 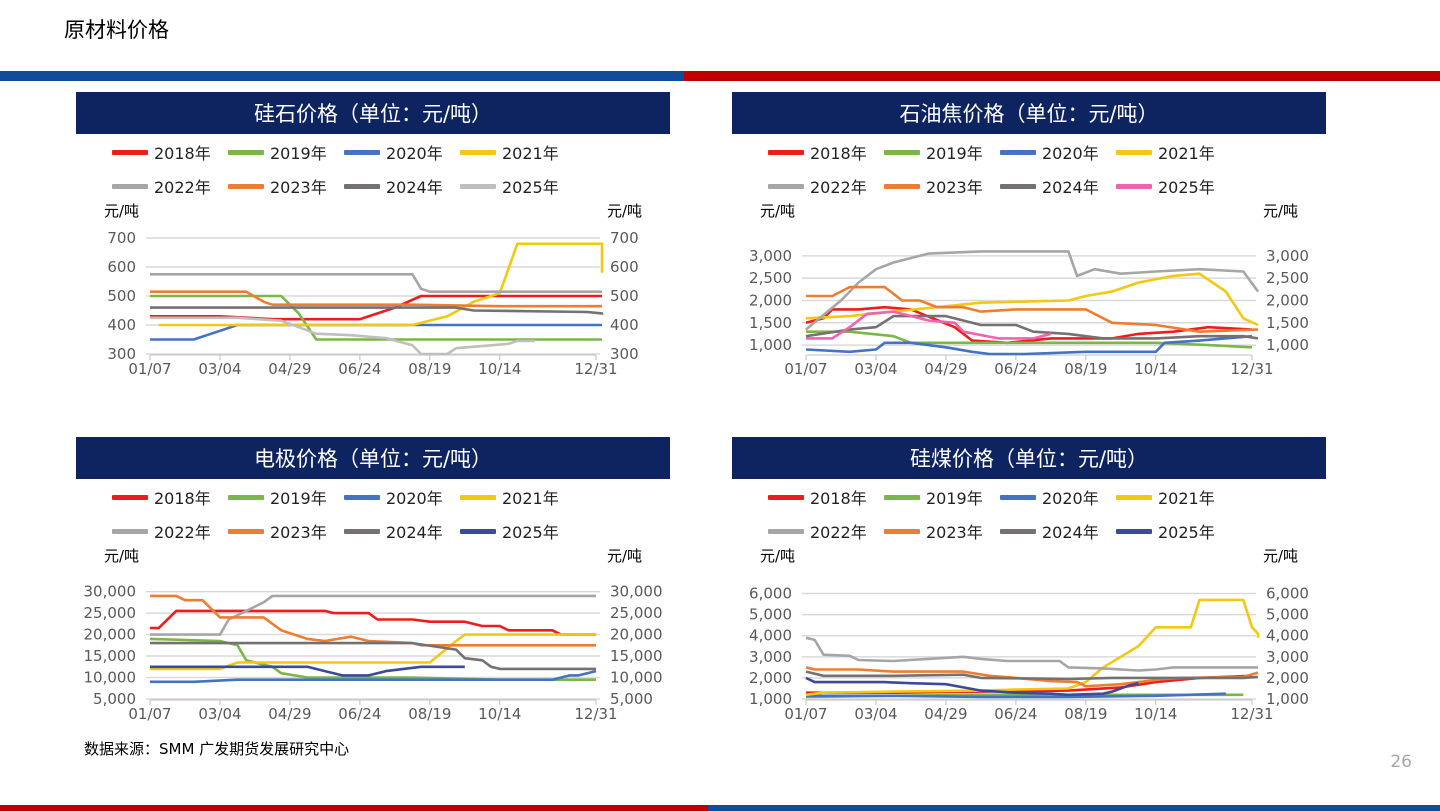 I want to click on y-tick-label-left: 3,000, so click(x=770, y=256).